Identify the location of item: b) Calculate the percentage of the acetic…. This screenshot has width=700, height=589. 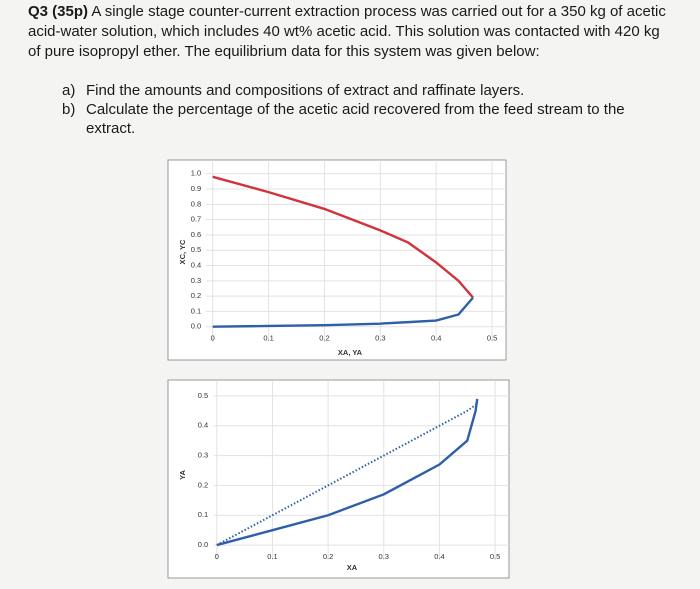
(352, 119).